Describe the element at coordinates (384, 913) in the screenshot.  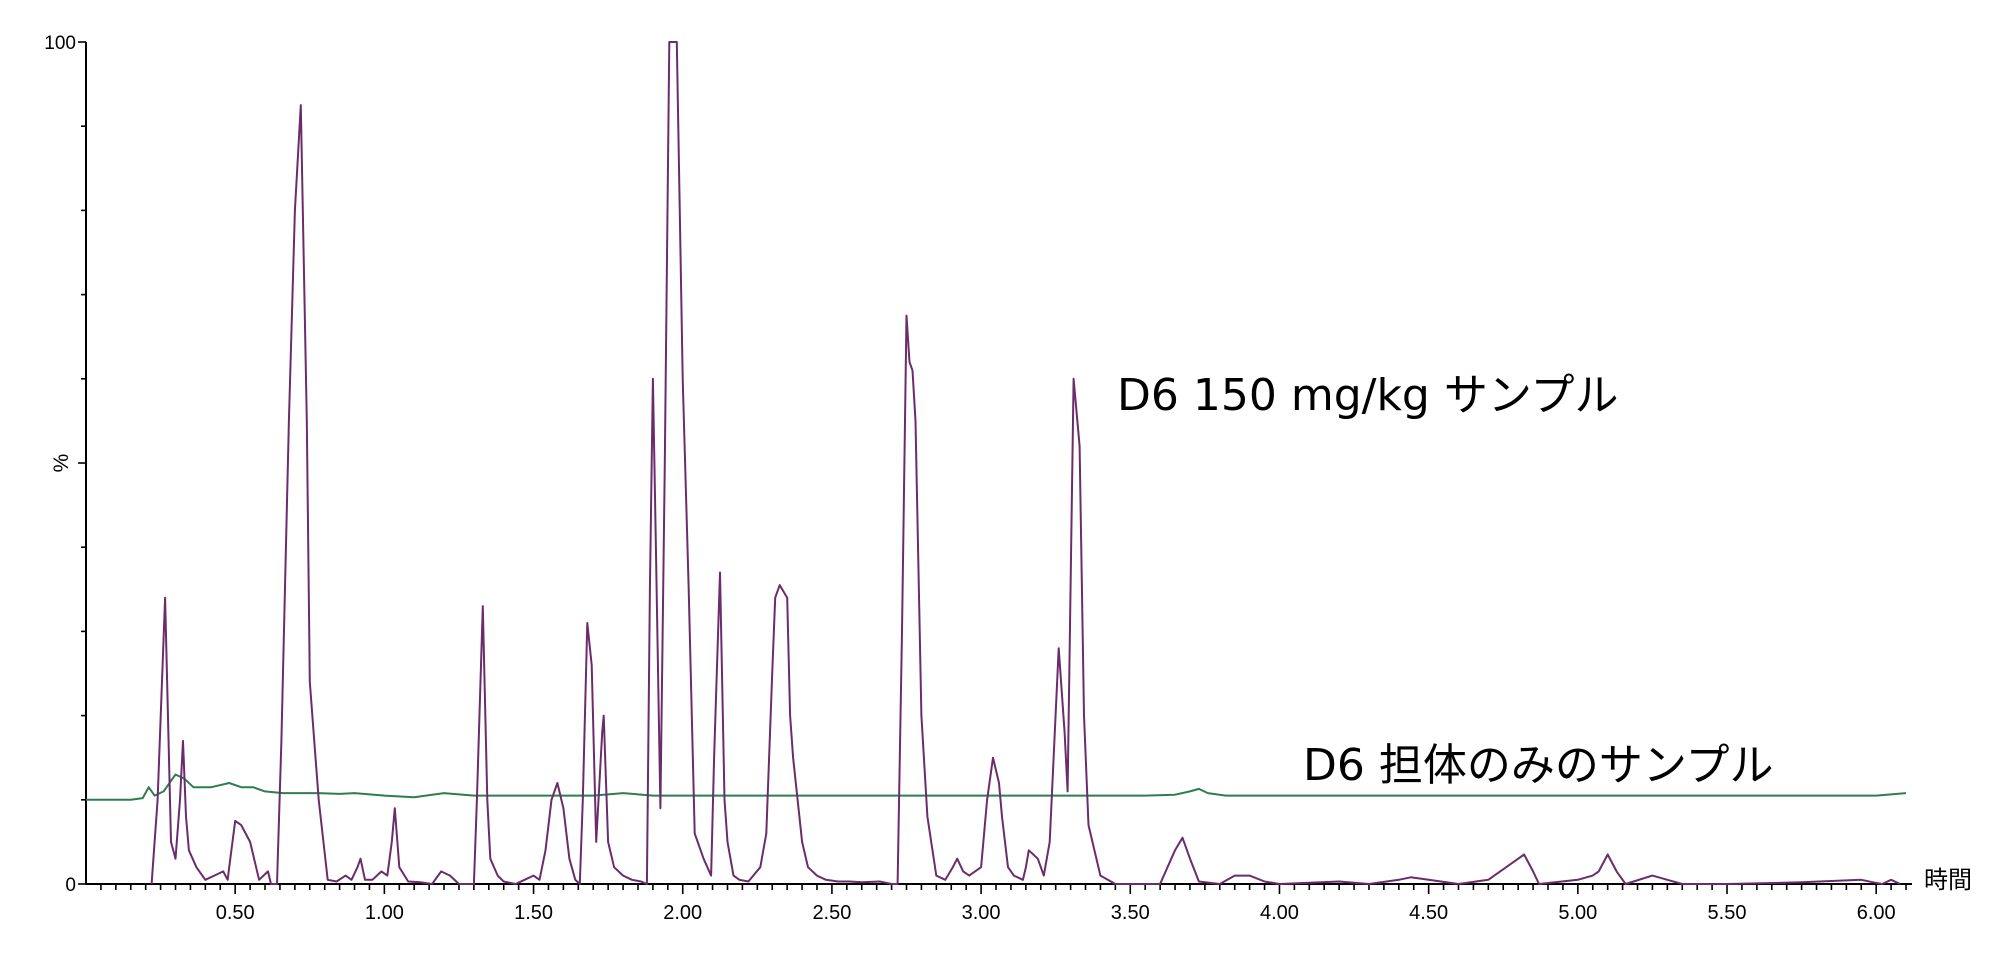
I see `x-tick-label: 1.00` at that location.